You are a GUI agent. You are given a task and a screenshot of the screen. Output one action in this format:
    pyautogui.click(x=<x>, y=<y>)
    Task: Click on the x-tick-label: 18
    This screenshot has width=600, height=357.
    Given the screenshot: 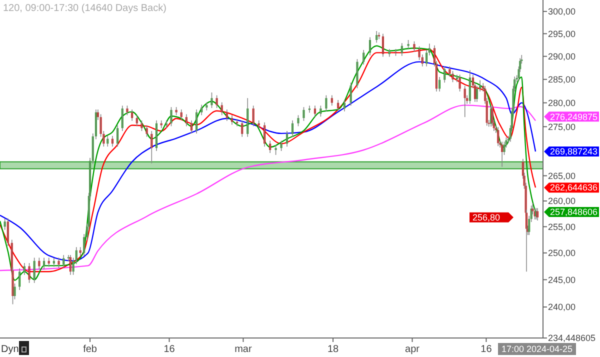 What is the action you would take?
    pyautogui.click(x=333, y=349)
    